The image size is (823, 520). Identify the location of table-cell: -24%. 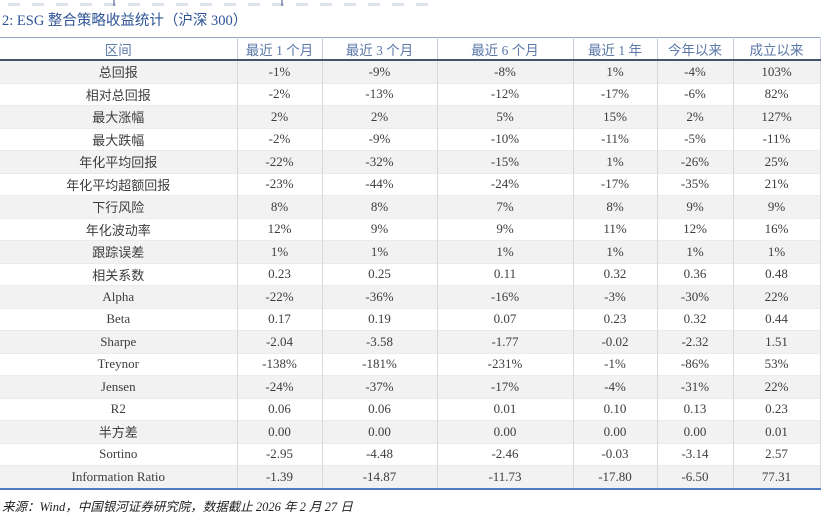
(504, 184).